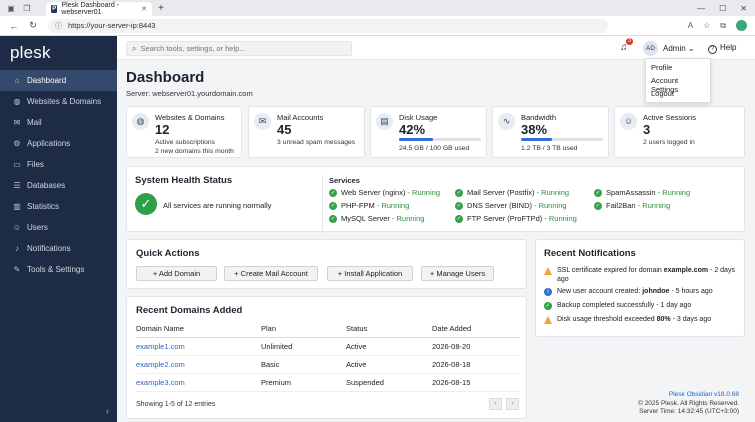  I want to click on notification-text-part: - 5 hours ago, so click(691, 291).